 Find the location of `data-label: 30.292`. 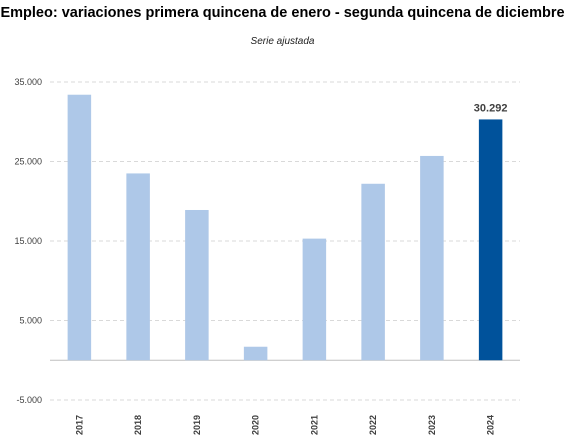

data-label: 30.292 is located at coordinates (491, 108).